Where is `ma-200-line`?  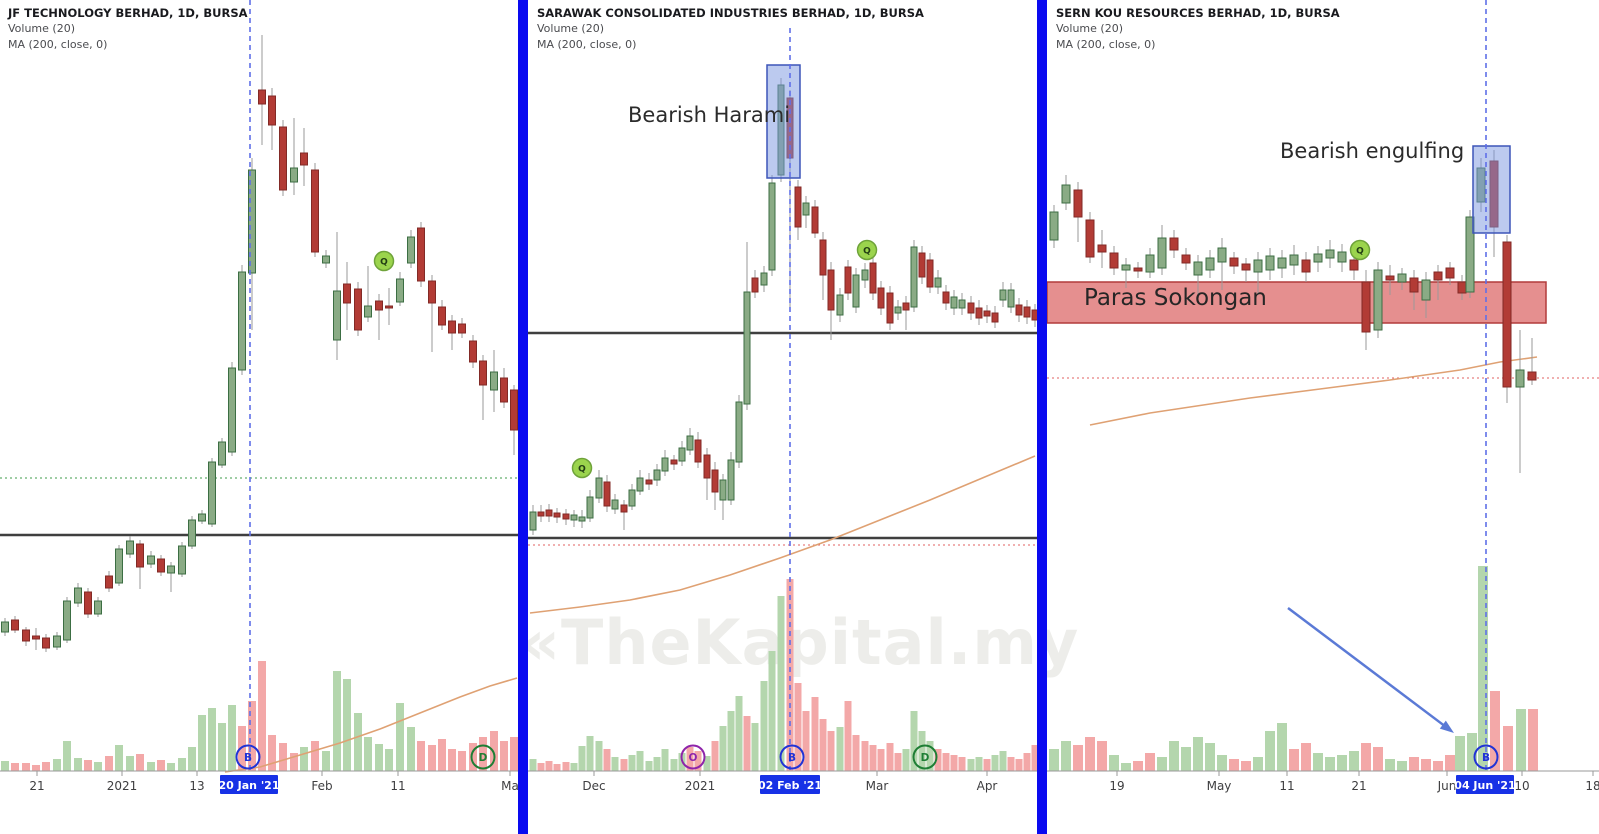
ma-200-line is located at coordinates (782, 534).